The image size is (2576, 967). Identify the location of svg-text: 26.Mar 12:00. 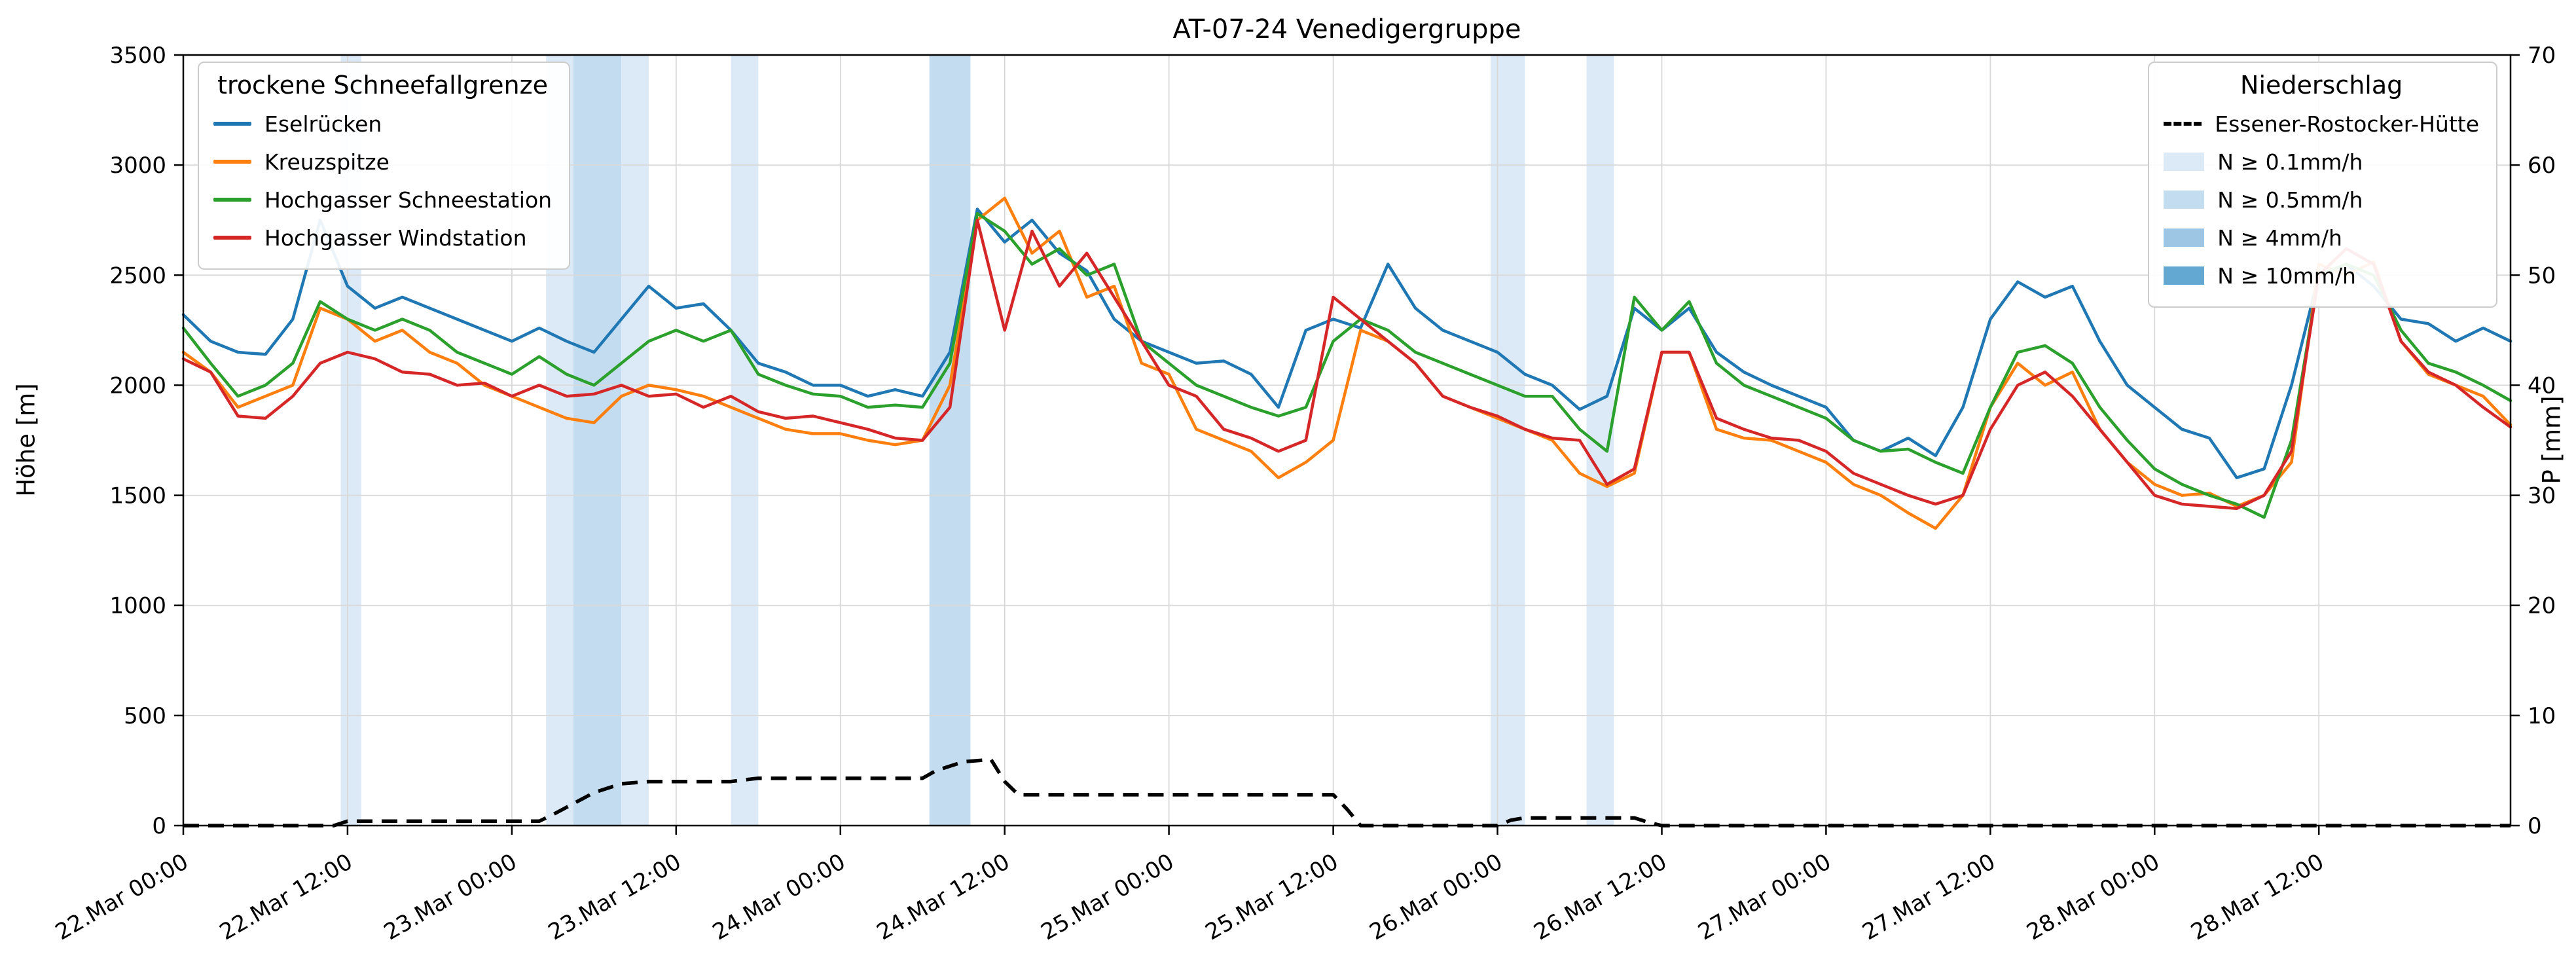
(1600, 896).